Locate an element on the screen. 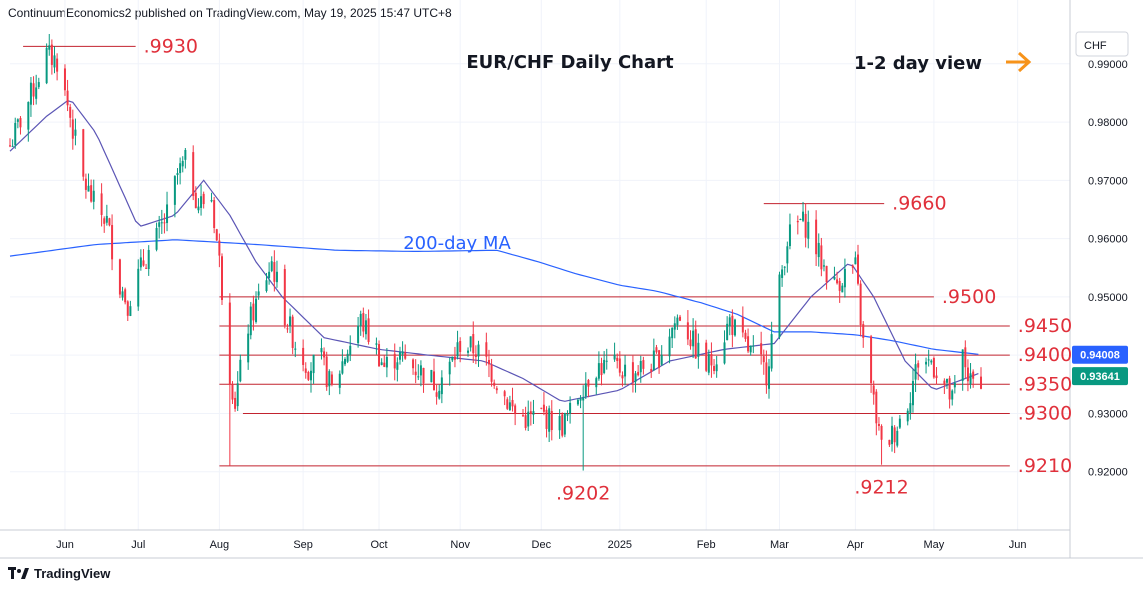  x-tick-label: Jun is located at coordinates (65, 545).